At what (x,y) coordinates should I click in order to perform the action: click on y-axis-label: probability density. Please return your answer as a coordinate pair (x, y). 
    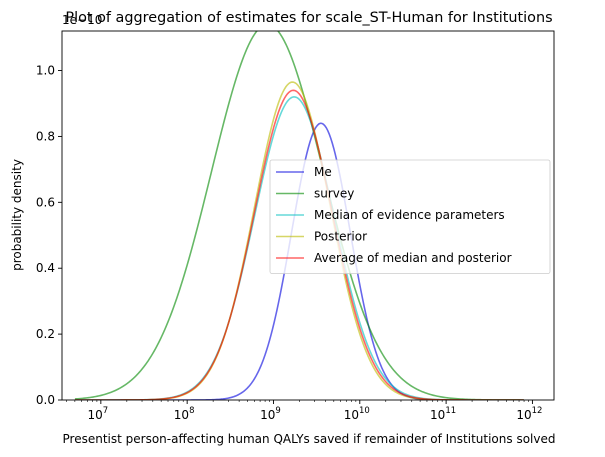
    Looking at the image, I should click on (17, 215).